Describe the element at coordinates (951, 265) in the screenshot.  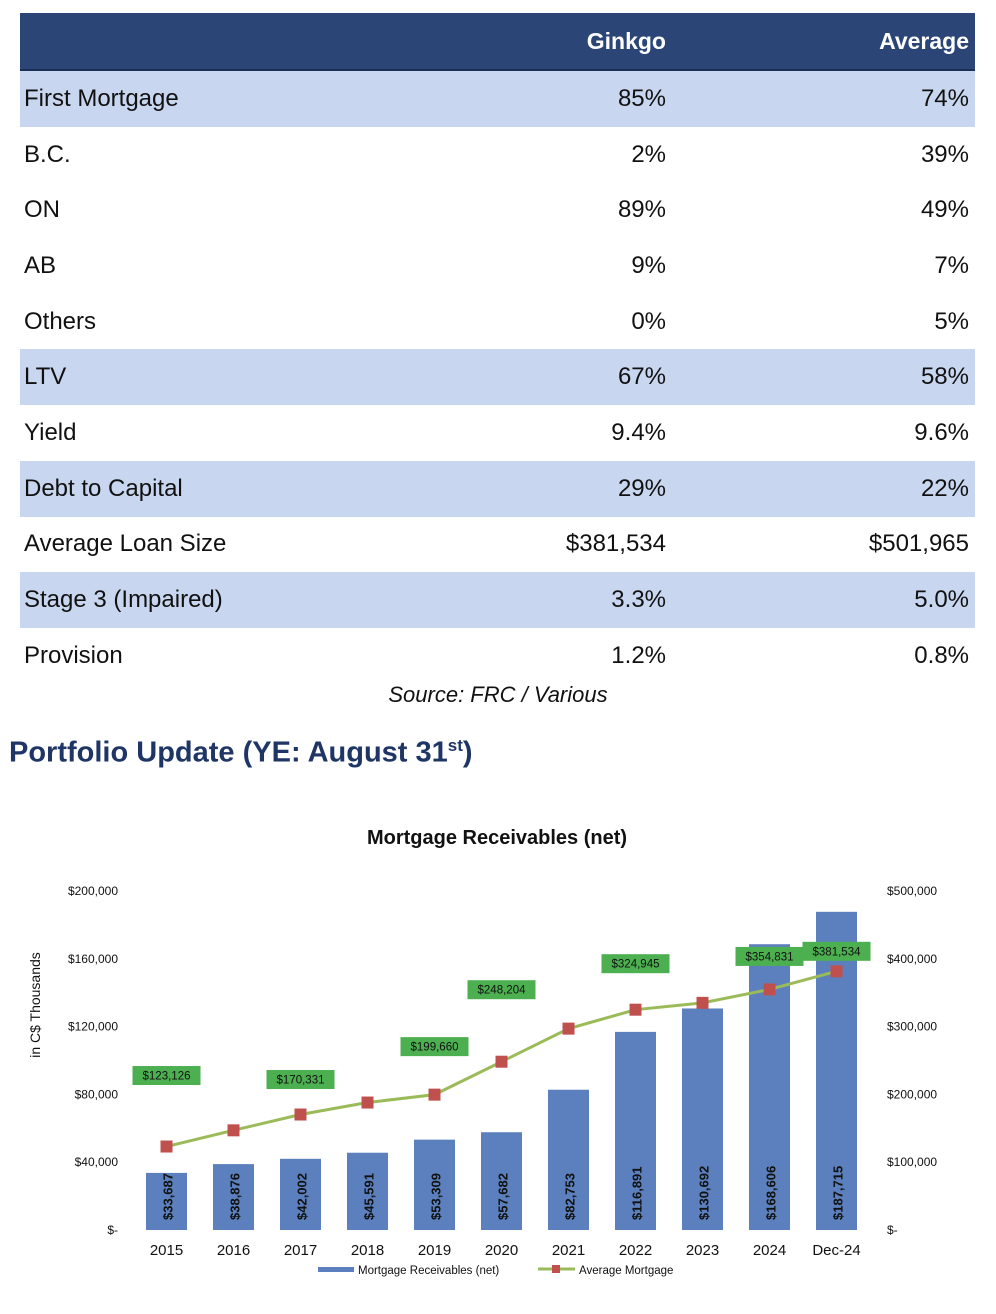
I see `row-average-value: 7%` at that location.